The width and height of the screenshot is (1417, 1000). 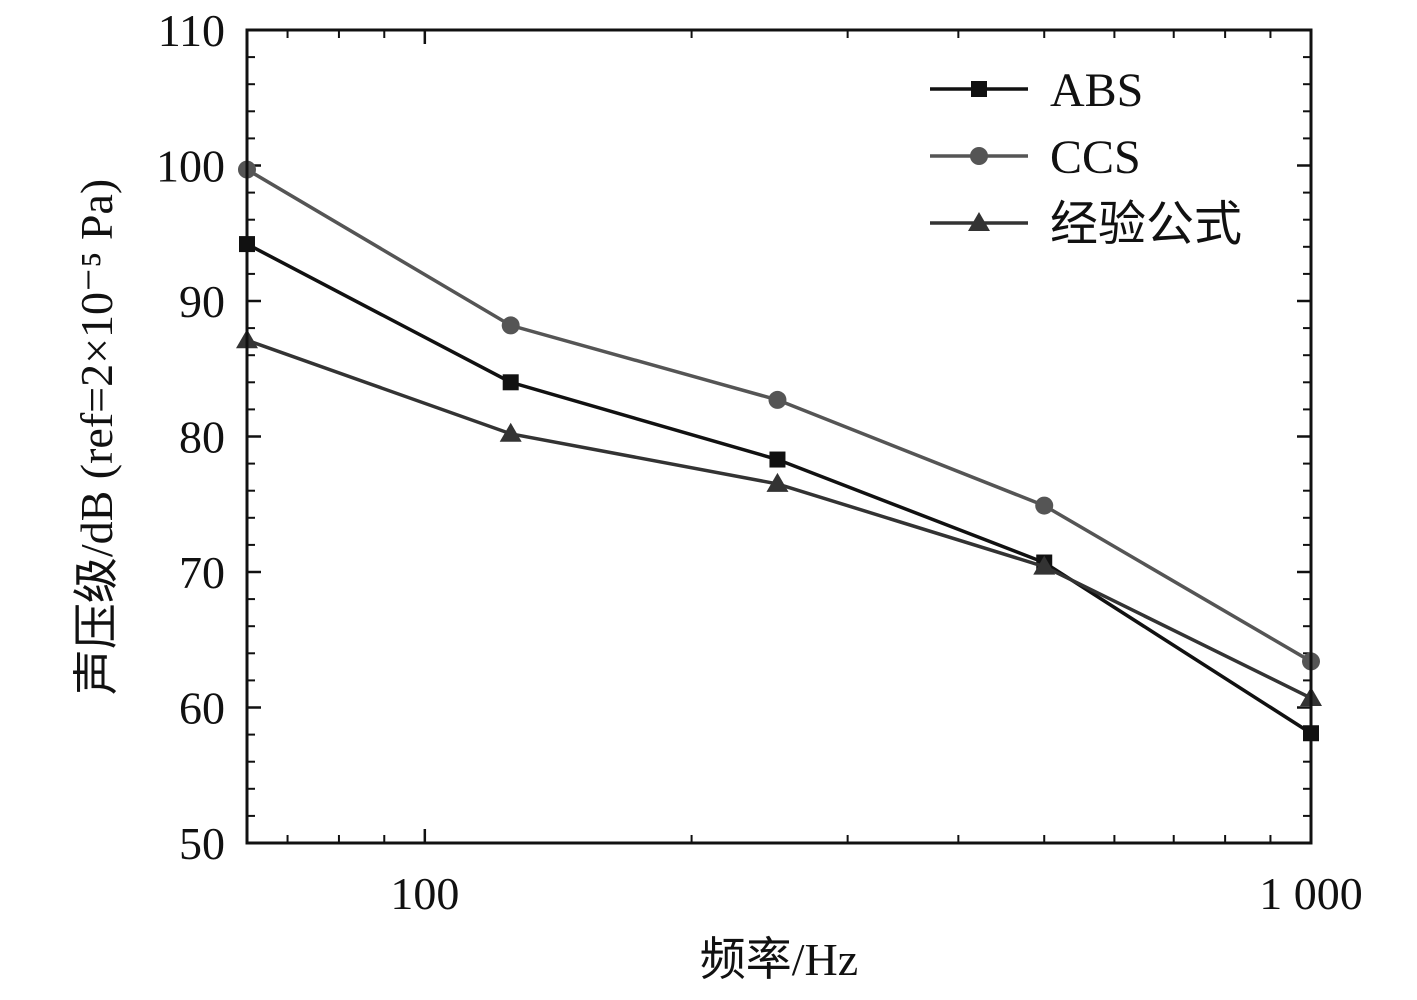 I want to click on legend-item: CCS, so click(x=1035, y=157).